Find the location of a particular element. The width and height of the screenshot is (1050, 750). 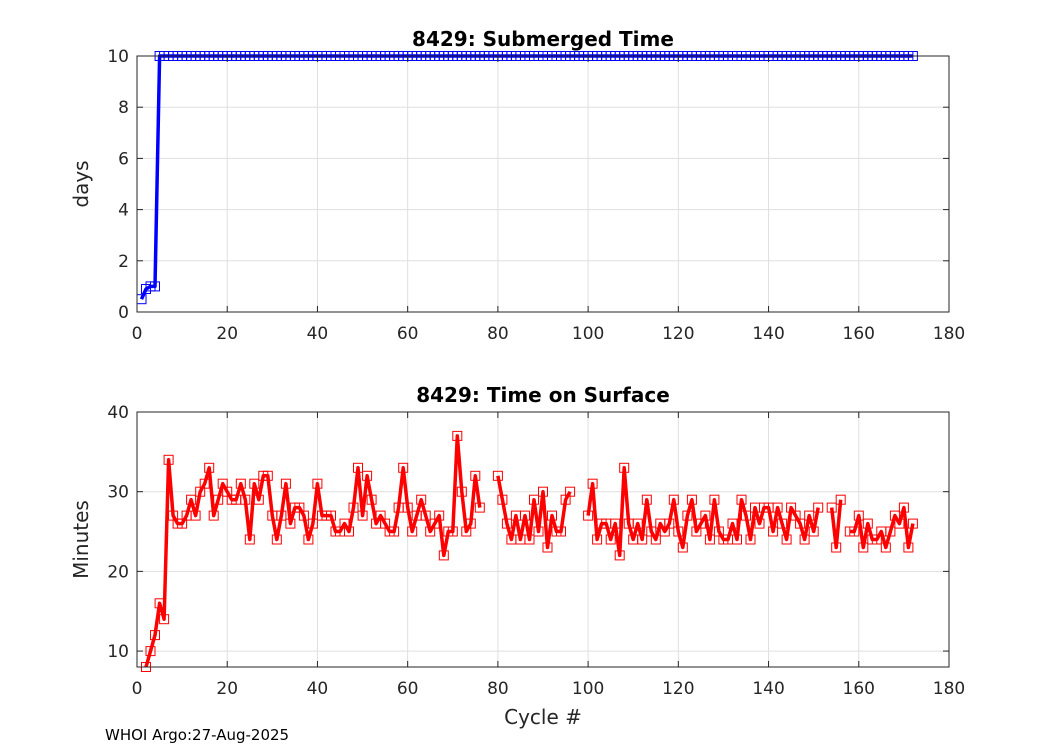

y-tick-label: 8 is located at coordinates (123, 108).